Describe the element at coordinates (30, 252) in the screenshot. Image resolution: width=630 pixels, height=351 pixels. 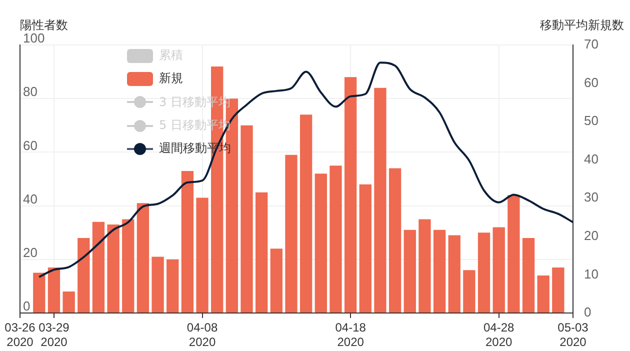
I see `y-tick-label: 20` at that location.